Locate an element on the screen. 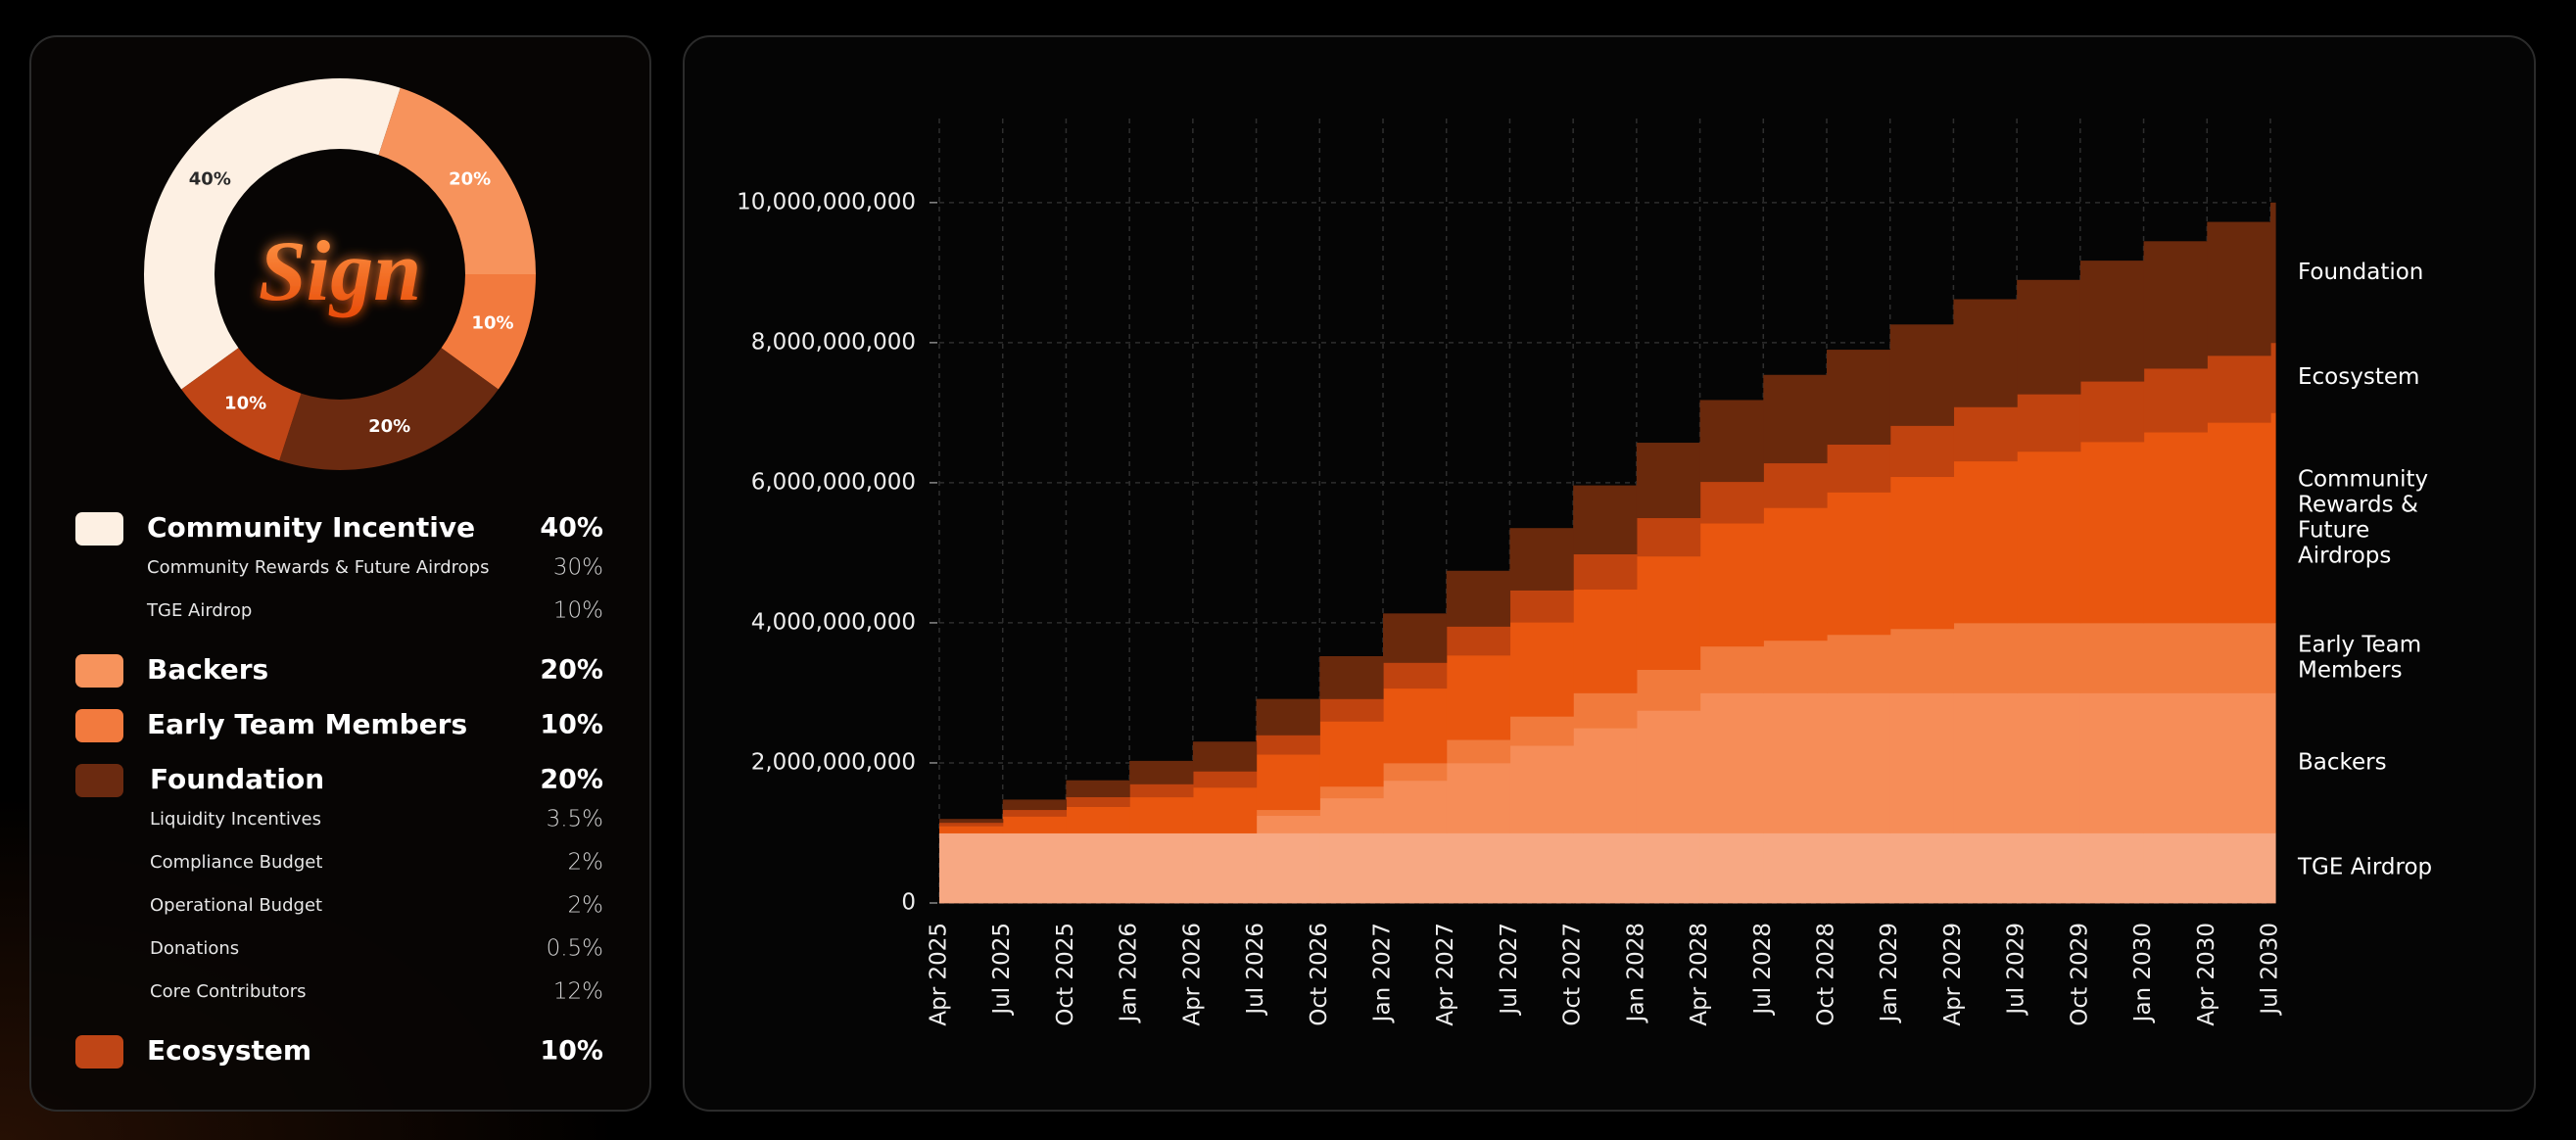 The image size is (2576, 1140). slice-label: 40% is located at coordinates (210, 179).